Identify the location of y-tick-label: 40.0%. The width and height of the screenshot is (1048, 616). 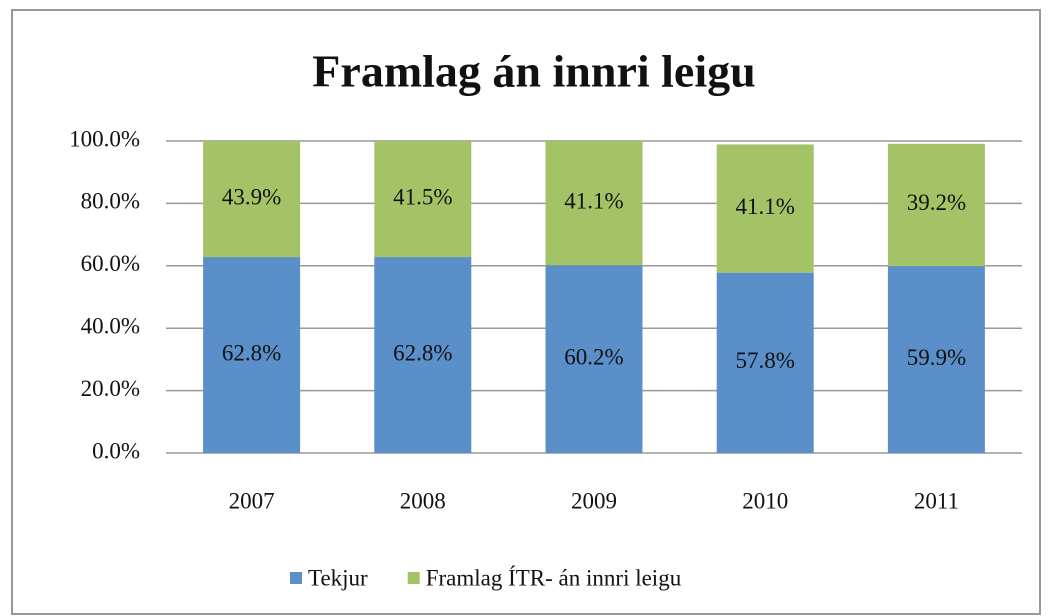
(110, 325).